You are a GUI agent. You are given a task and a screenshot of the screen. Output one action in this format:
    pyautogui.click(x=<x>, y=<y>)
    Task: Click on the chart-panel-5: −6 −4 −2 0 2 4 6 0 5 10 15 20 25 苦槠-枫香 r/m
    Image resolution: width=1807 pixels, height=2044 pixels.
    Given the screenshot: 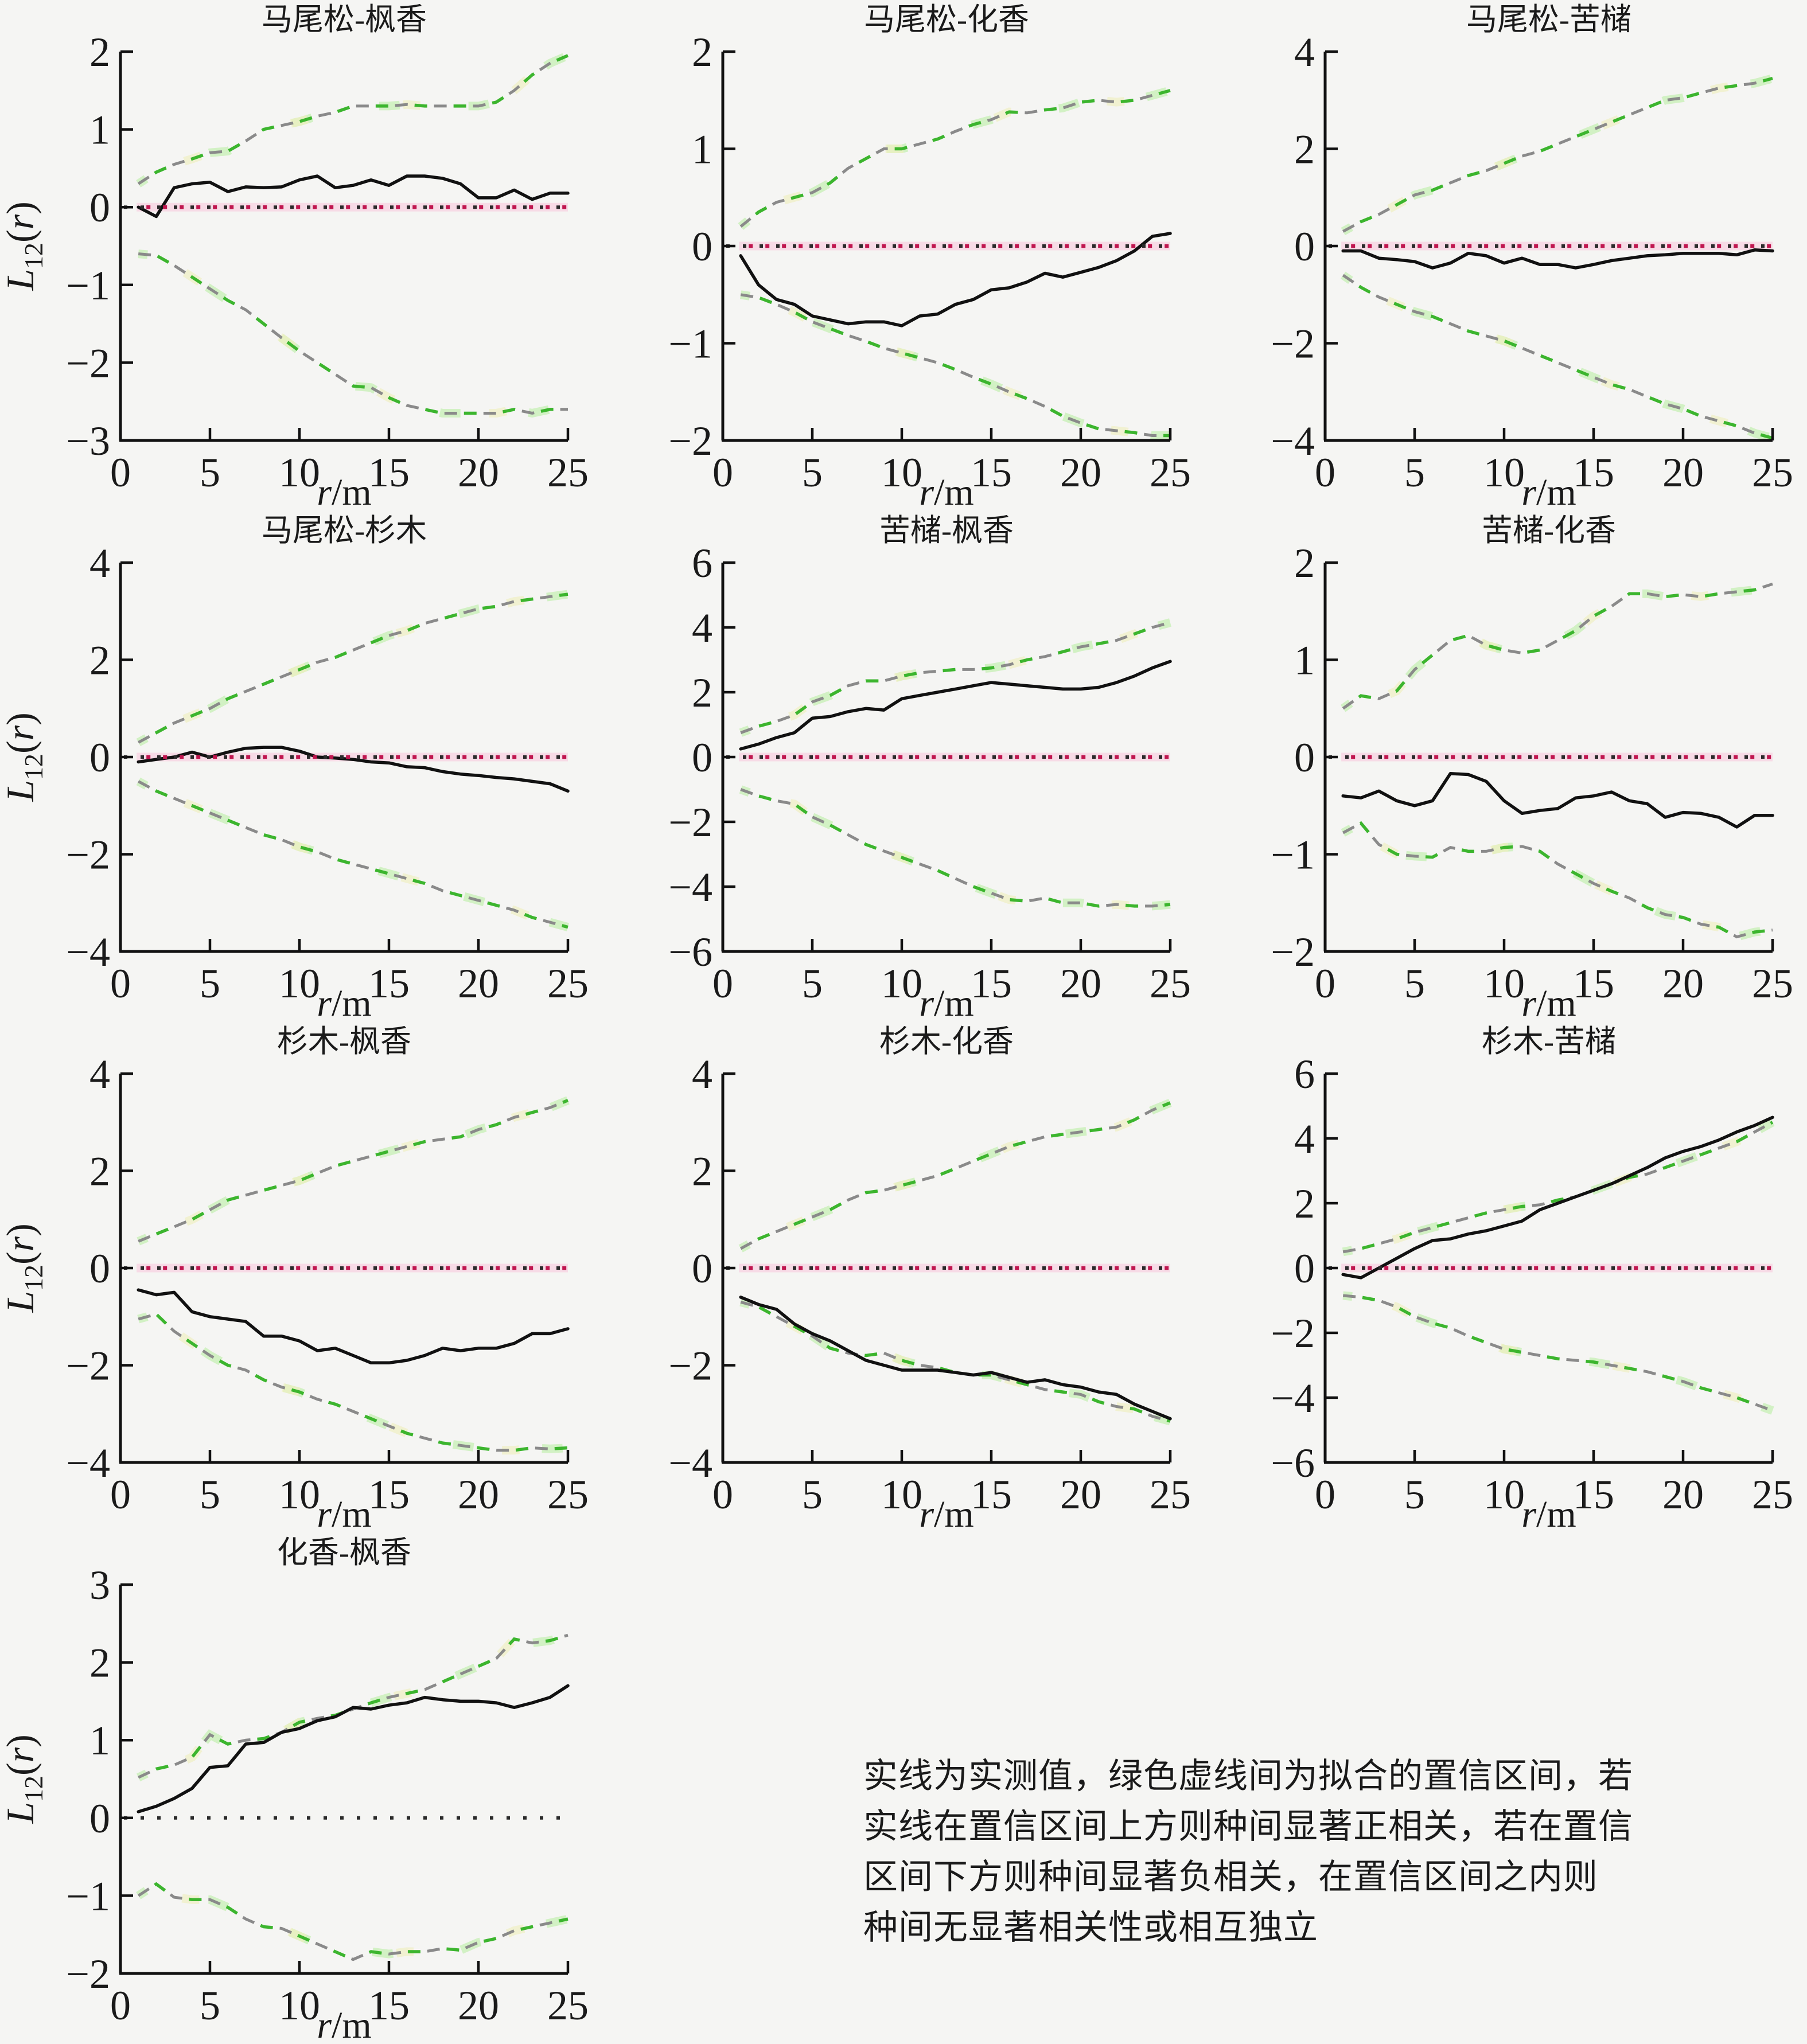 What is the action you would take?
    pyautogui.click(x=903, y=767)
    